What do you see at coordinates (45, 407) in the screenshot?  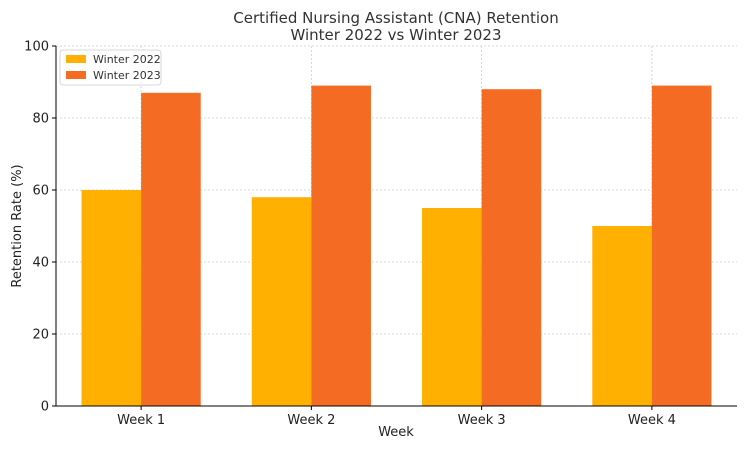 I see `y-tick-label: 0` at bounding box center [45, 407].